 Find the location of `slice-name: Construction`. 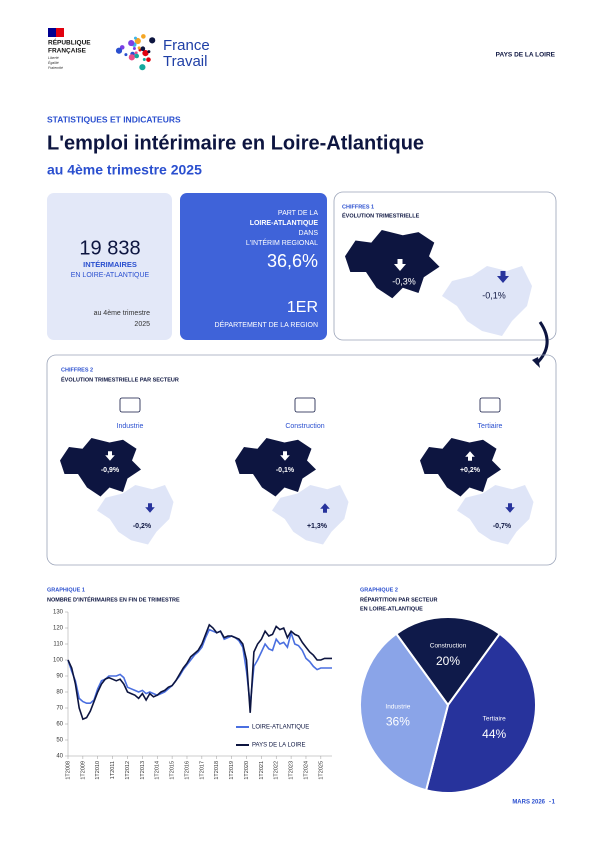

slice-name: Construction is located at coordinates (448, 646).